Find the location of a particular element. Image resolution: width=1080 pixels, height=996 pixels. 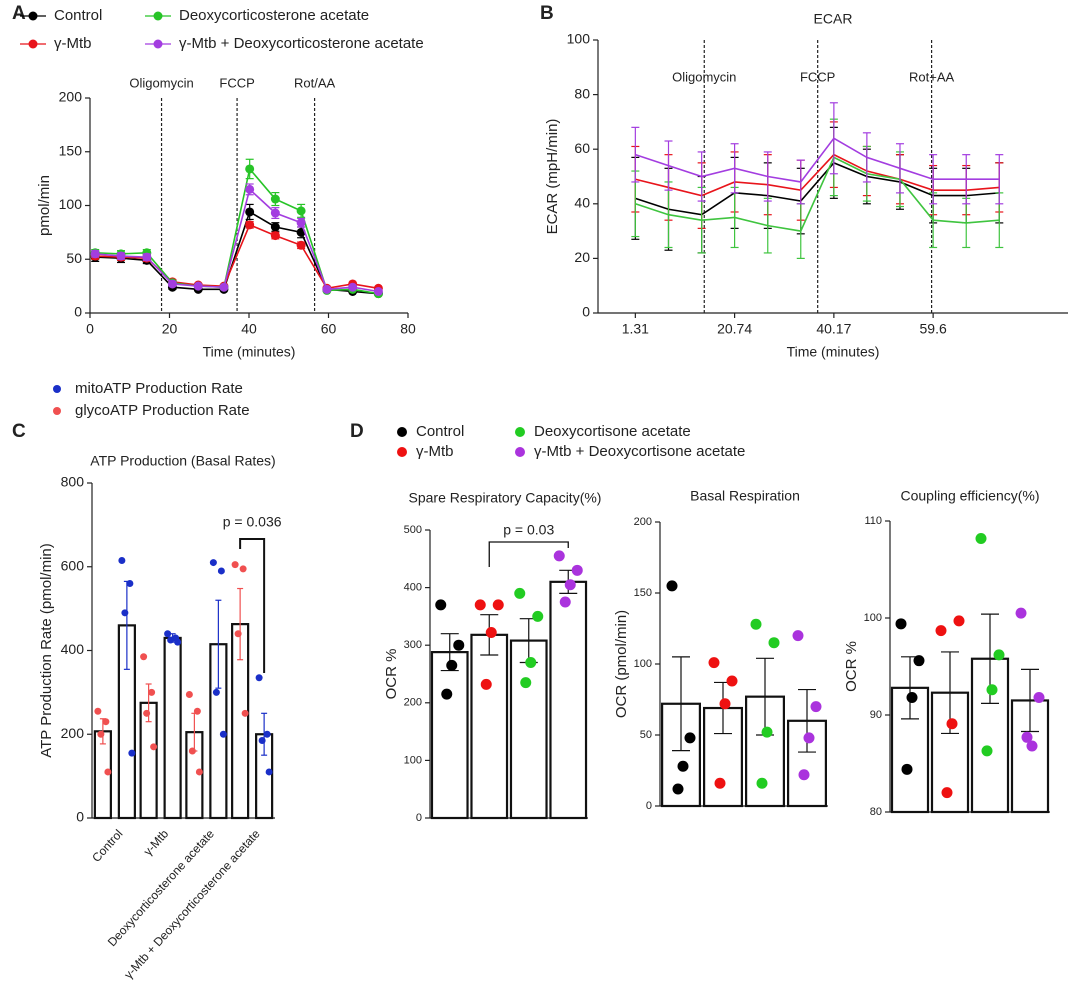

legend-label: Deoxycortisone acetate is located at coordinates (612, 431).